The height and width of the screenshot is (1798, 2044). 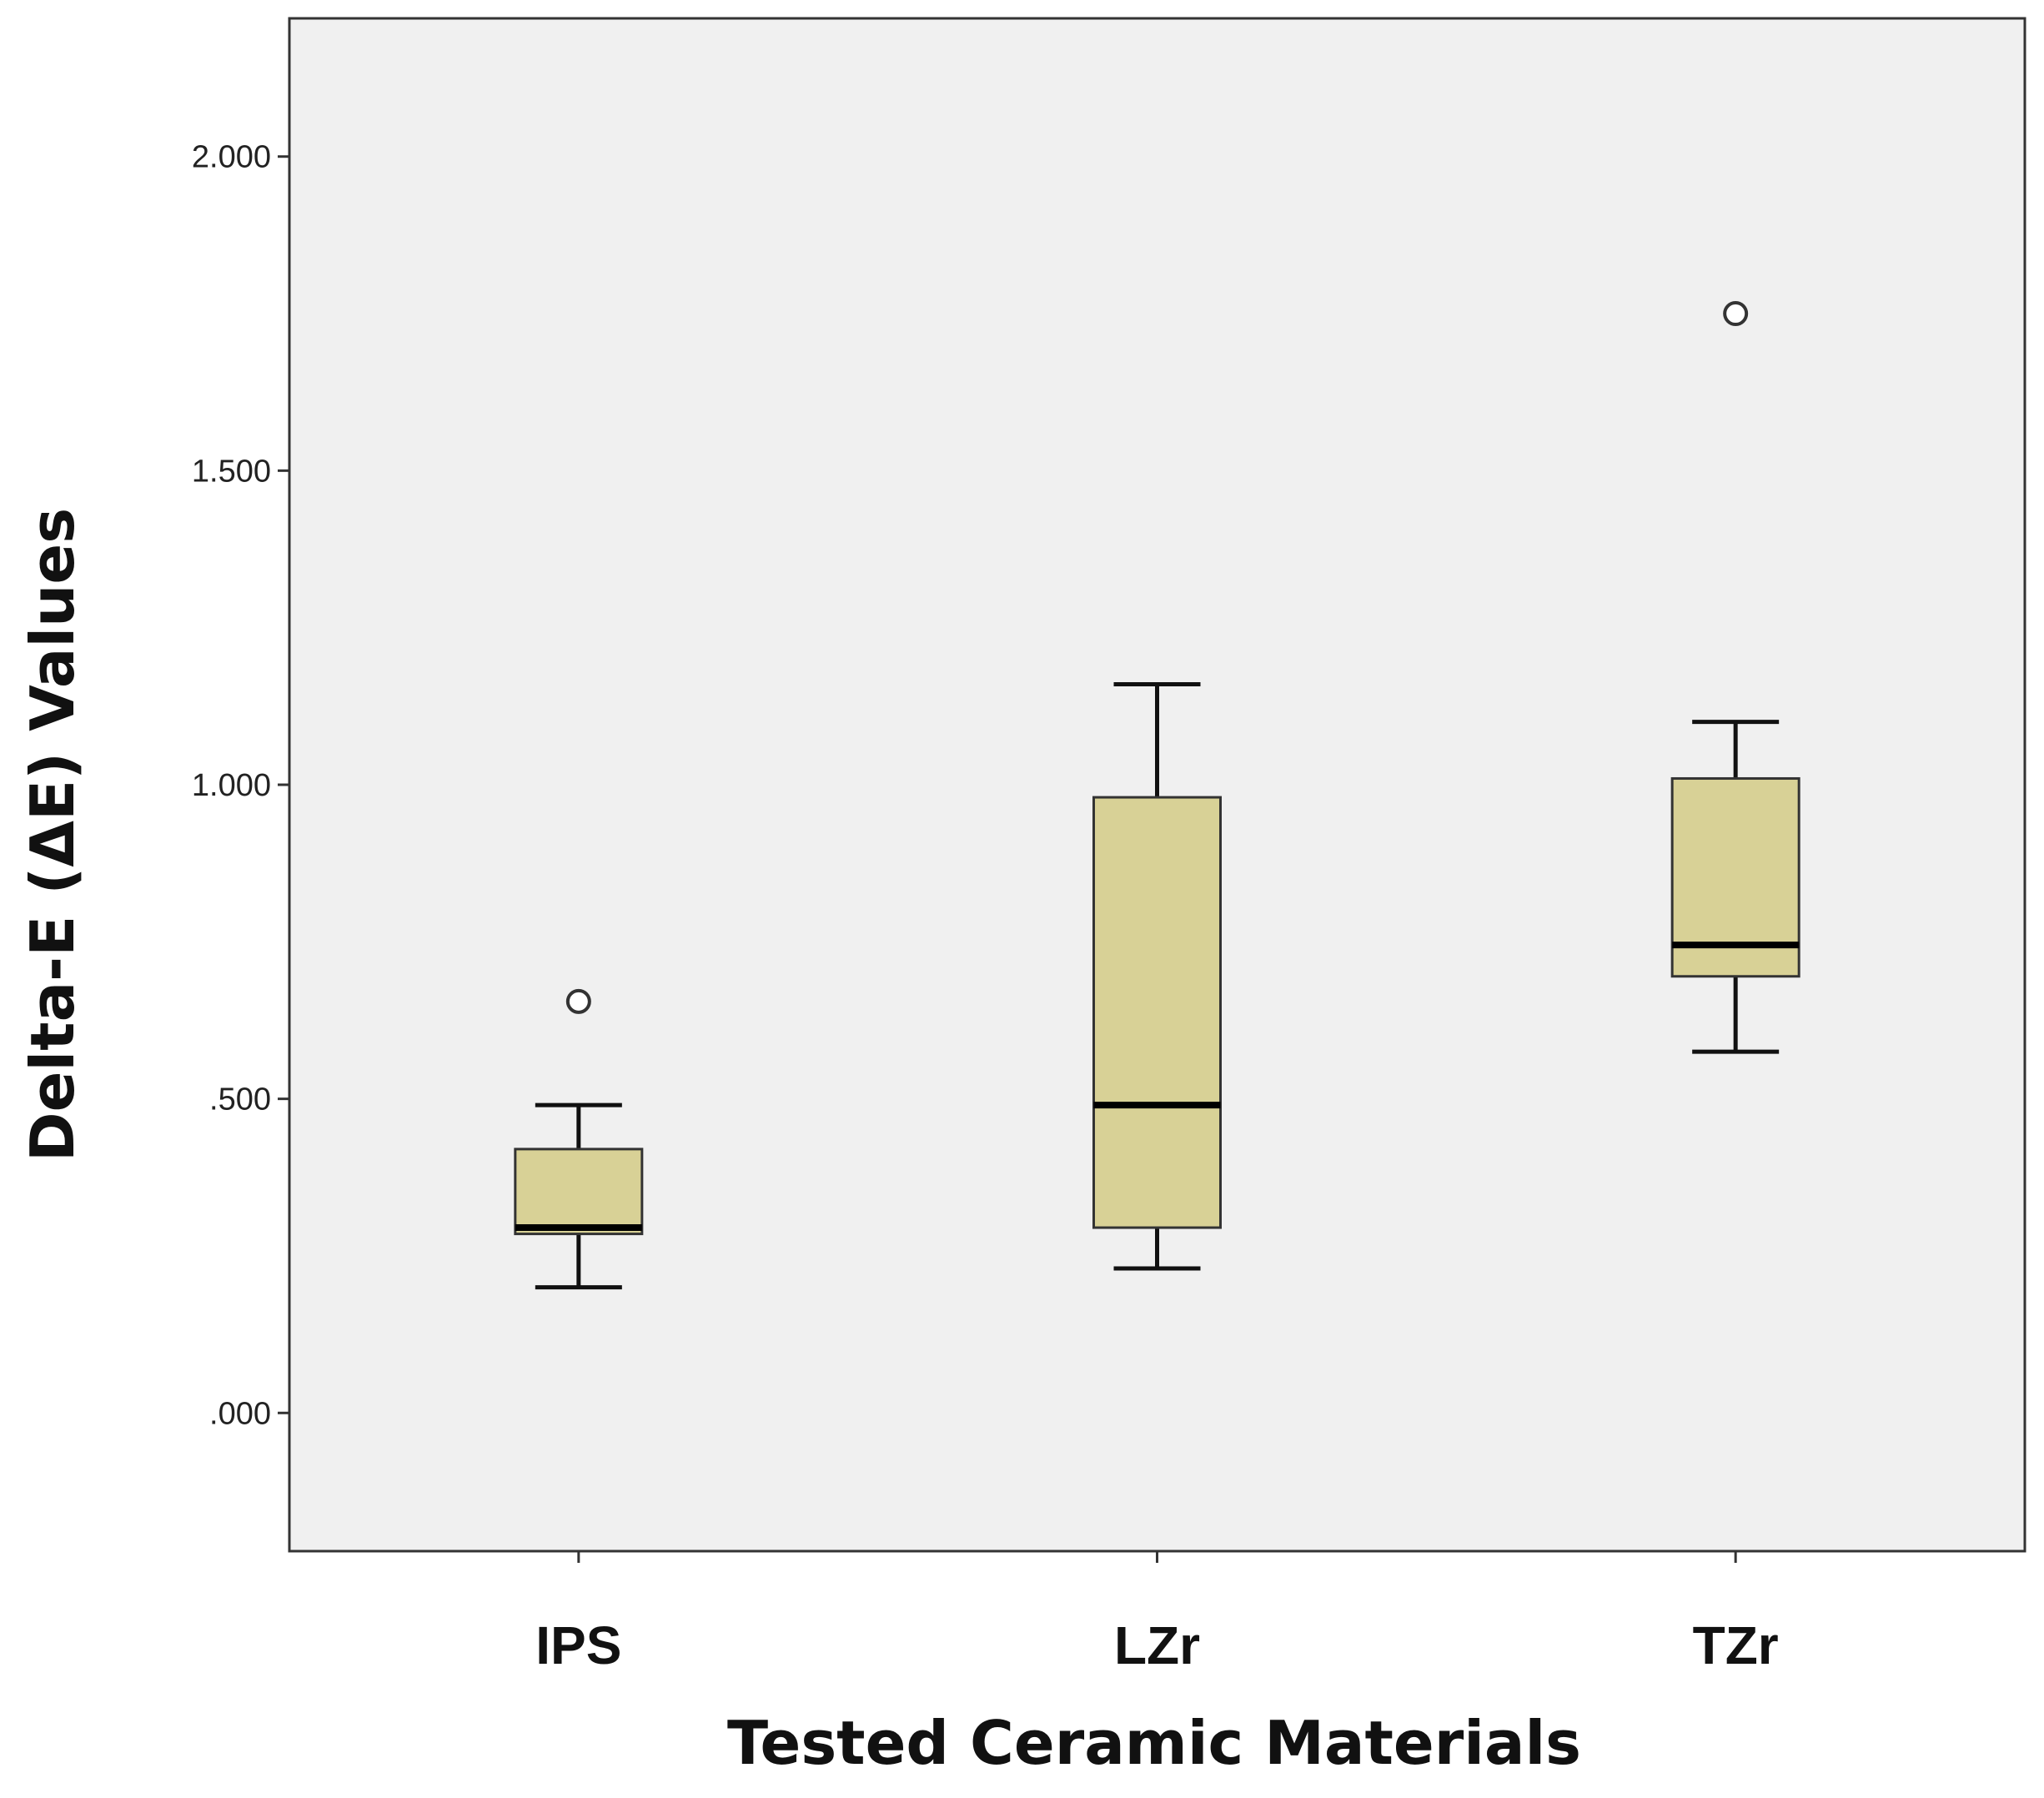 I want to click on x-axis-title: Tested Ceramic Materials, so click(x=1154, y=1743).